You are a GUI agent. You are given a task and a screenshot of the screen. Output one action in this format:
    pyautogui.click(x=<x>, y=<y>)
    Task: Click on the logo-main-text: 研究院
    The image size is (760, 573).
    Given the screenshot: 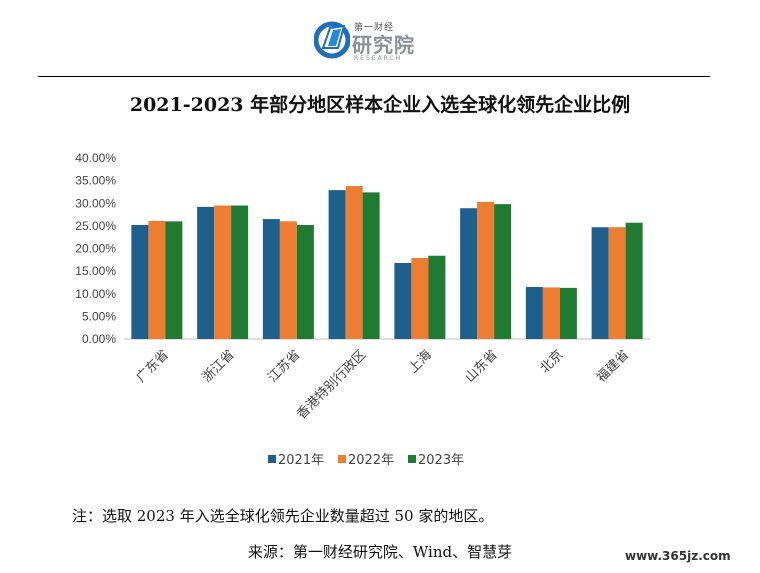 What is the action you would take?
    pyautogui.click(x=383, y=45)
    